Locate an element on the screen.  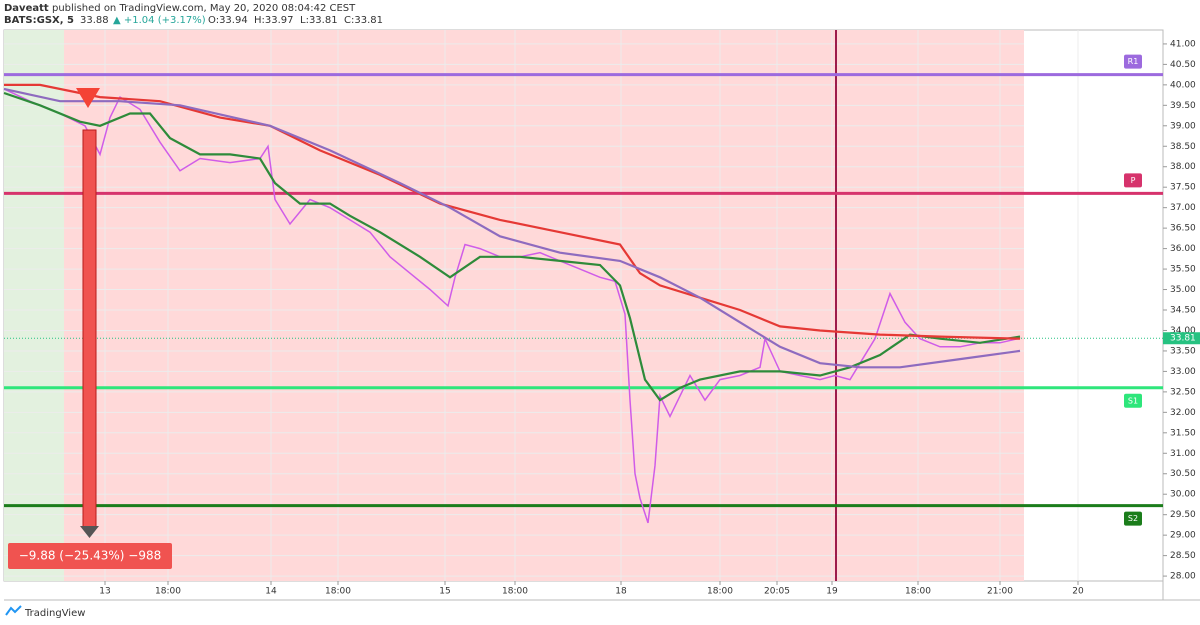
last-price: 33.88 is located at coordinates (94, 20).